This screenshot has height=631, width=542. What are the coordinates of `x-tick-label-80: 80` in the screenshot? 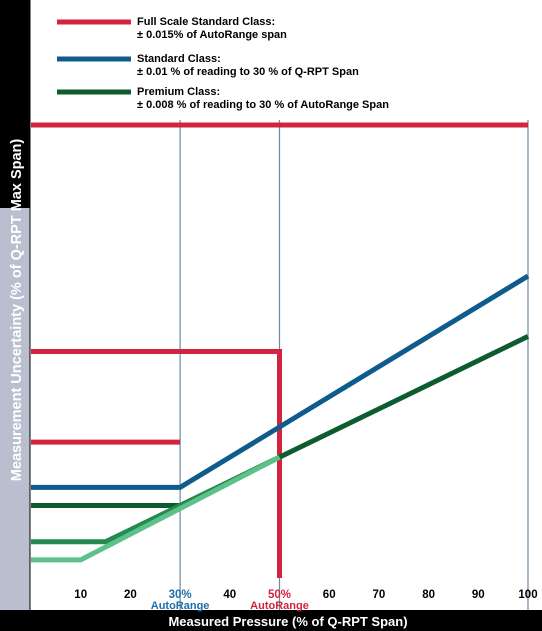 It's located at (428, 595).